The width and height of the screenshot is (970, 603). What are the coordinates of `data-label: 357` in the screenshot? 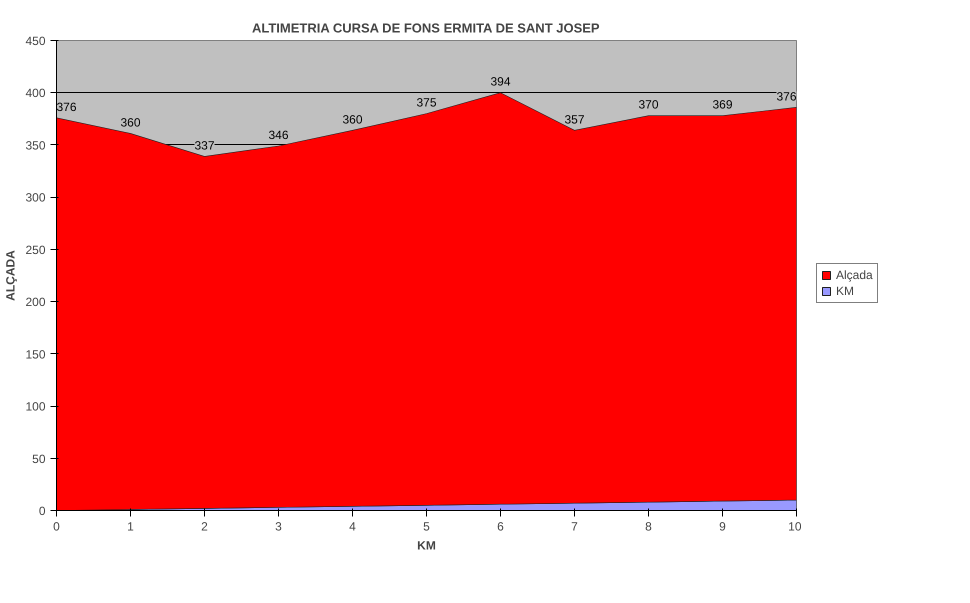 It's located at (574, 119).